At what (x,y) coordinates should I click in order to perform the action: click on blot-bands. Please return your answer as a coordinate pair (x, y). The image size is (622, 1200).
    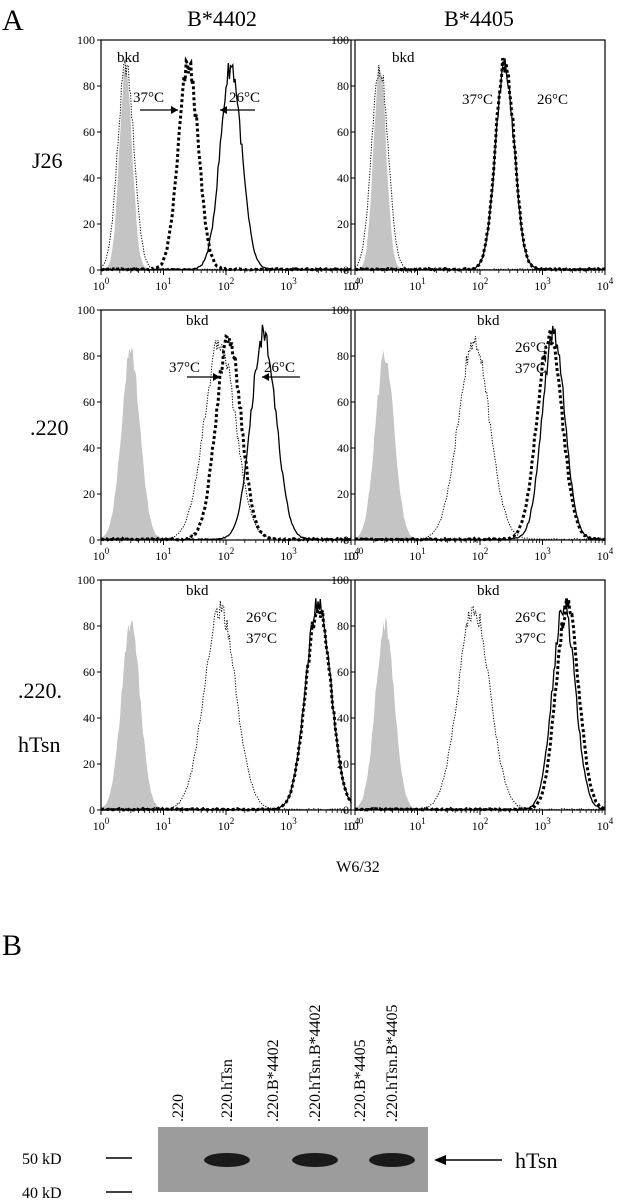
    Looking at the image, I should click on (309, 1160).